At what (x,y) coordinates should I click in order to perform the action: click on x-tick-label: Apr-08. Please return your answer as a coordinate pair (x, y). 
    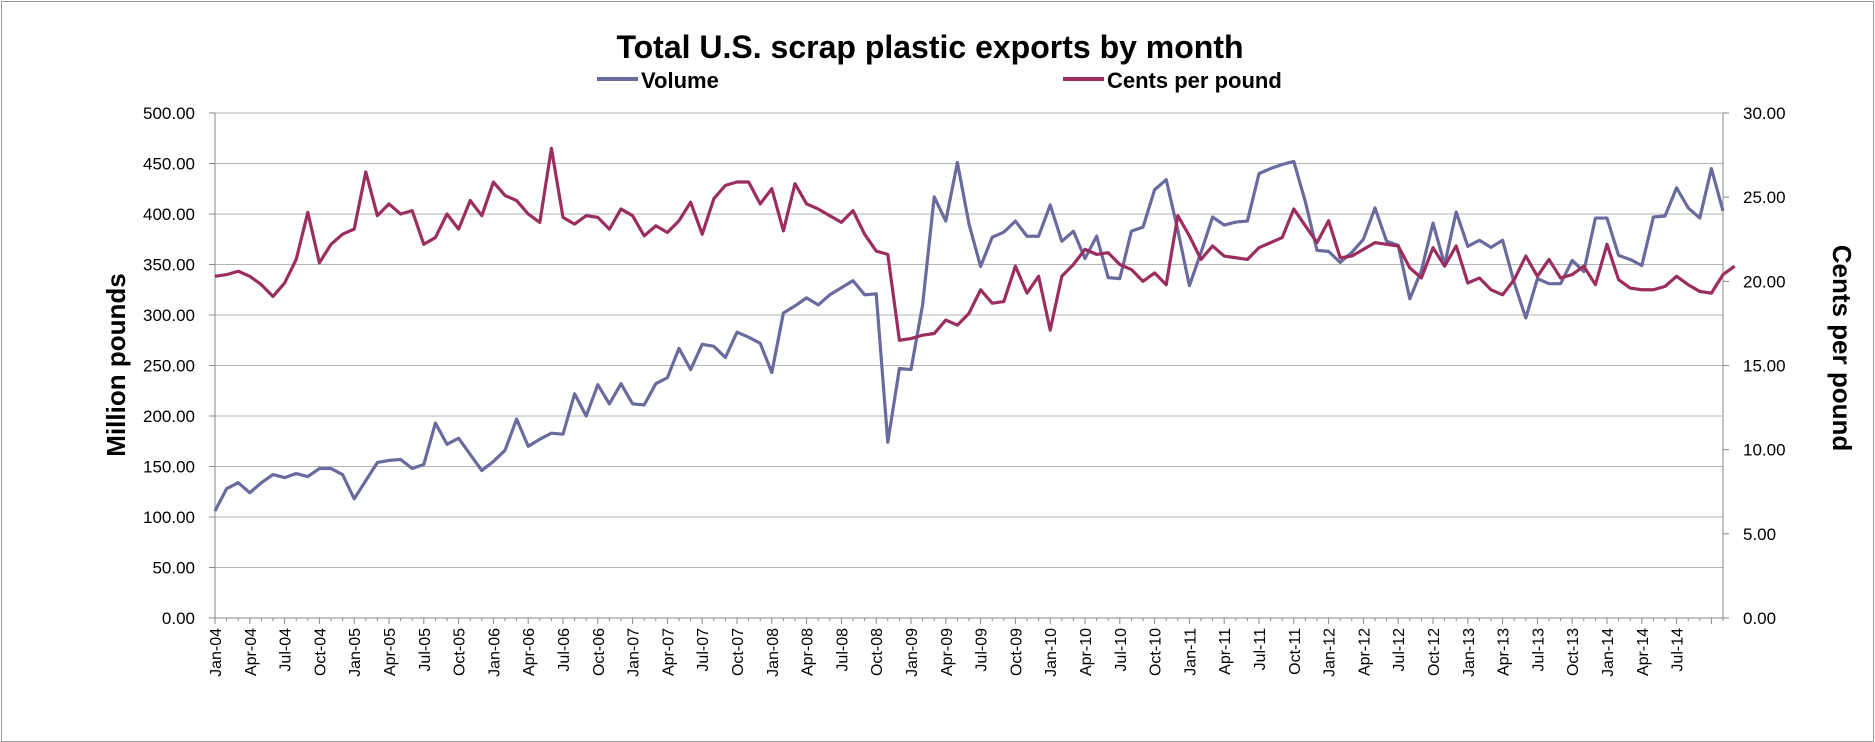
    Looking at the image, I should click on (808, 652).